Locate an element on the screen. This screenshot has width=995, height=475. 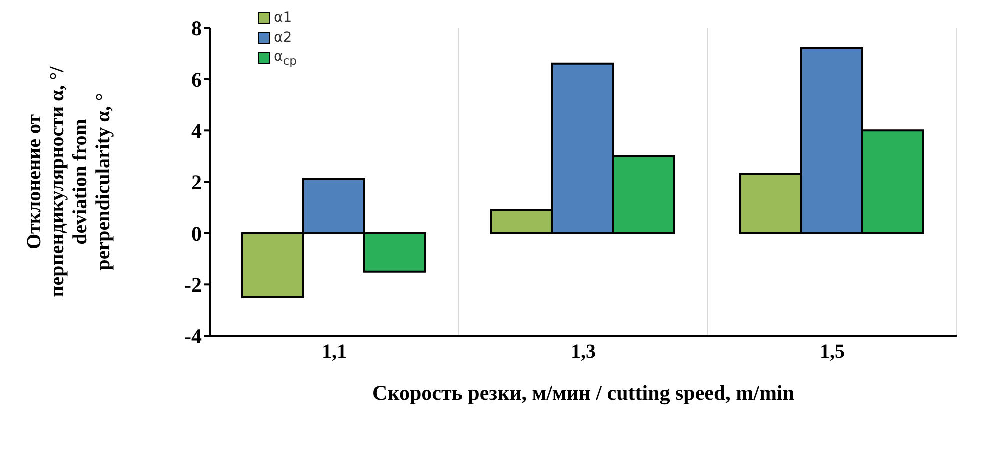
legend-label: α1 is located at coordinates (283, 18).